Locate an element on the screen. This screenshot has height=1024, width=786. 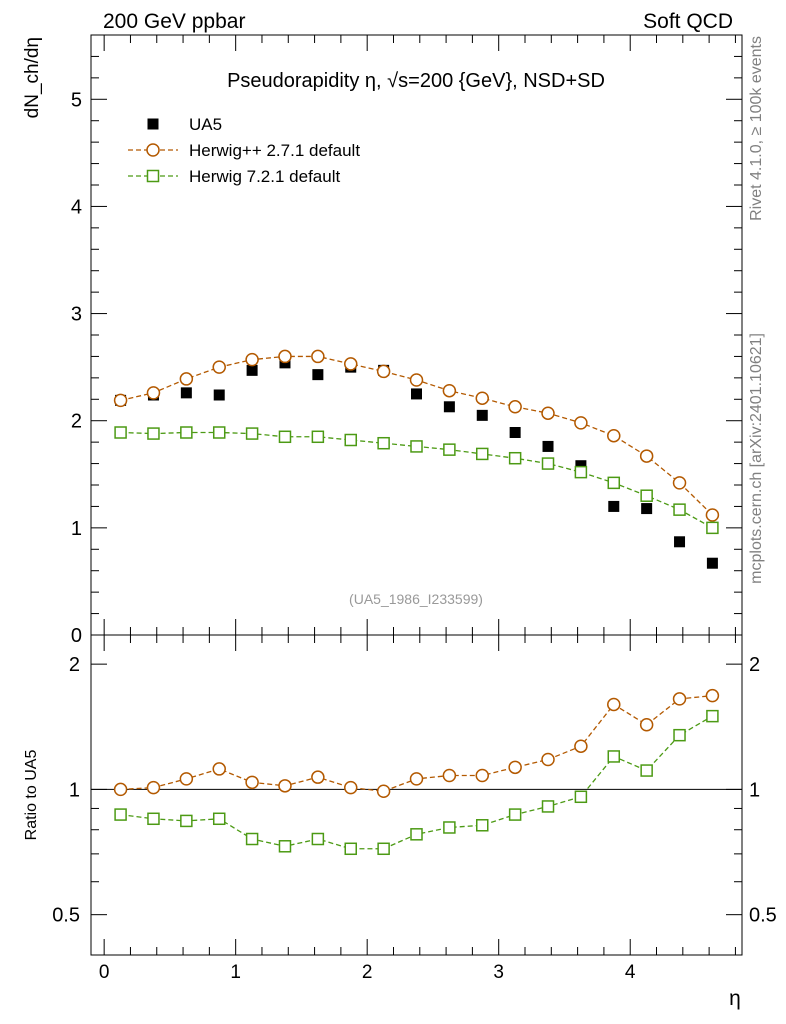
ratio-y-tick-label-right: 1 is located at coordinates (754, 790).